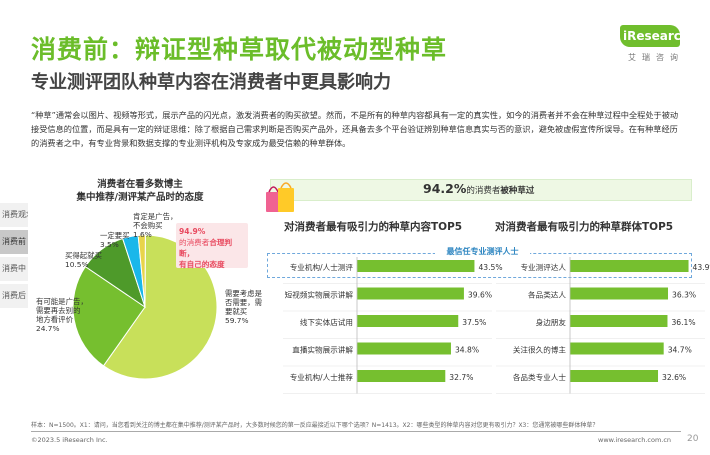 The image size is (710, 455). Describe the element at coordinates (280, 197) in the screenshot. I see `shopping-bags-icon` at that location.